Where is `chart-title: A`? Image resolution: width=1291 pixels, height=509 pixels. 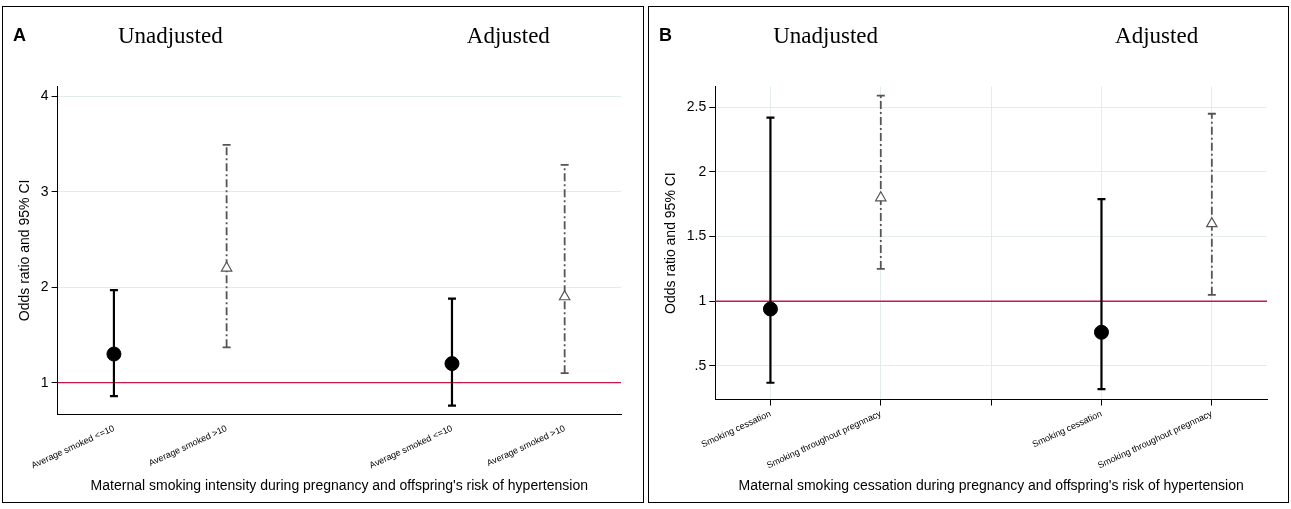 chart-title: A is located at coordinates (19, 34).